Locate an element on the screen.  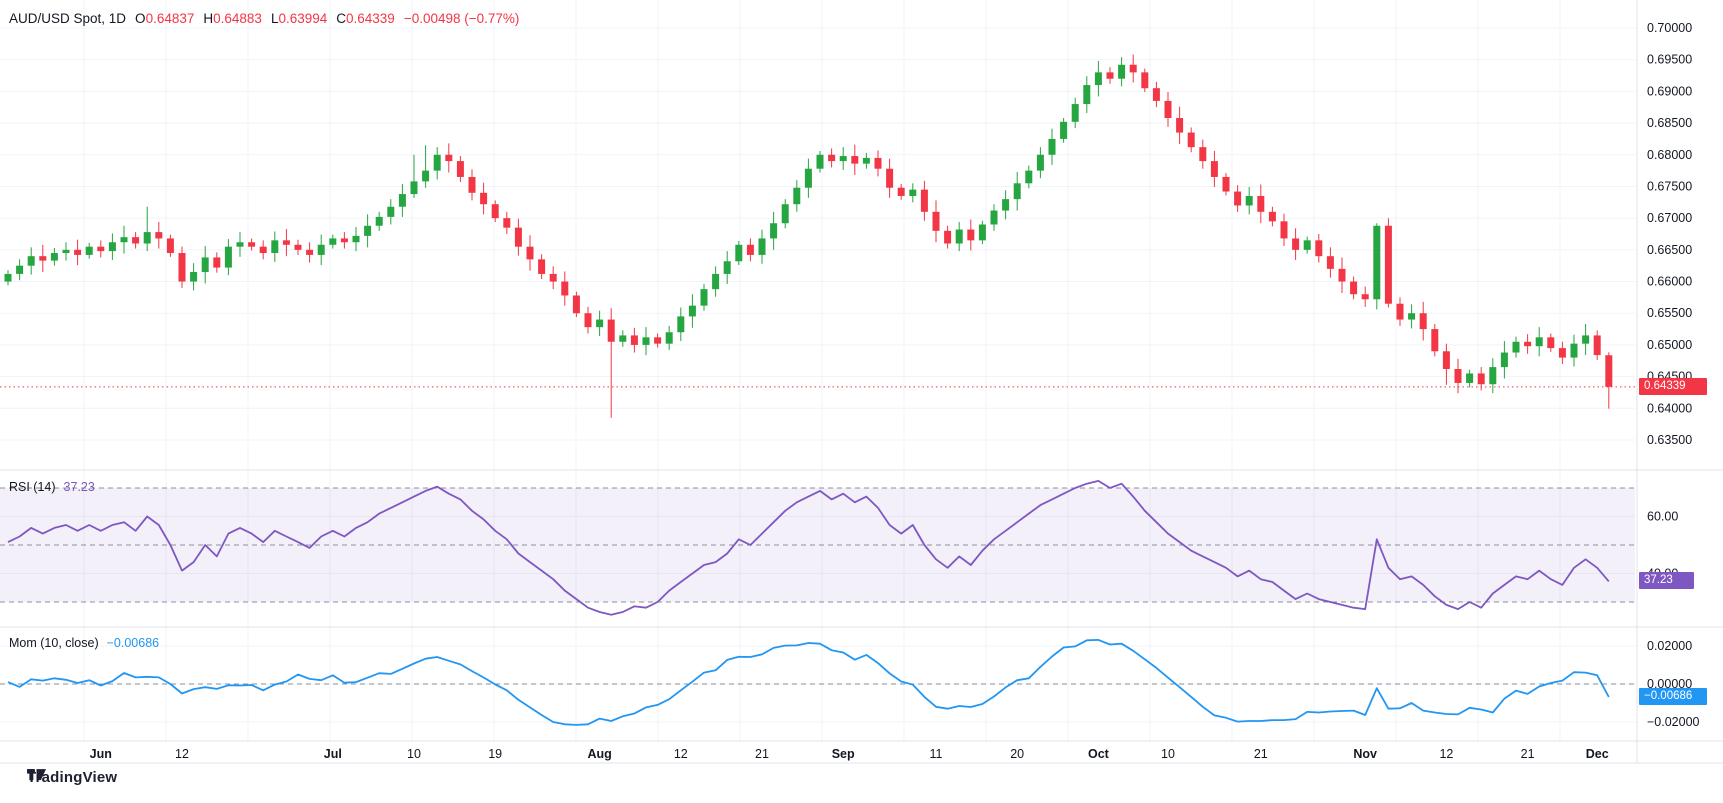
svg-text: Aug is located at coordinates (599, 754).